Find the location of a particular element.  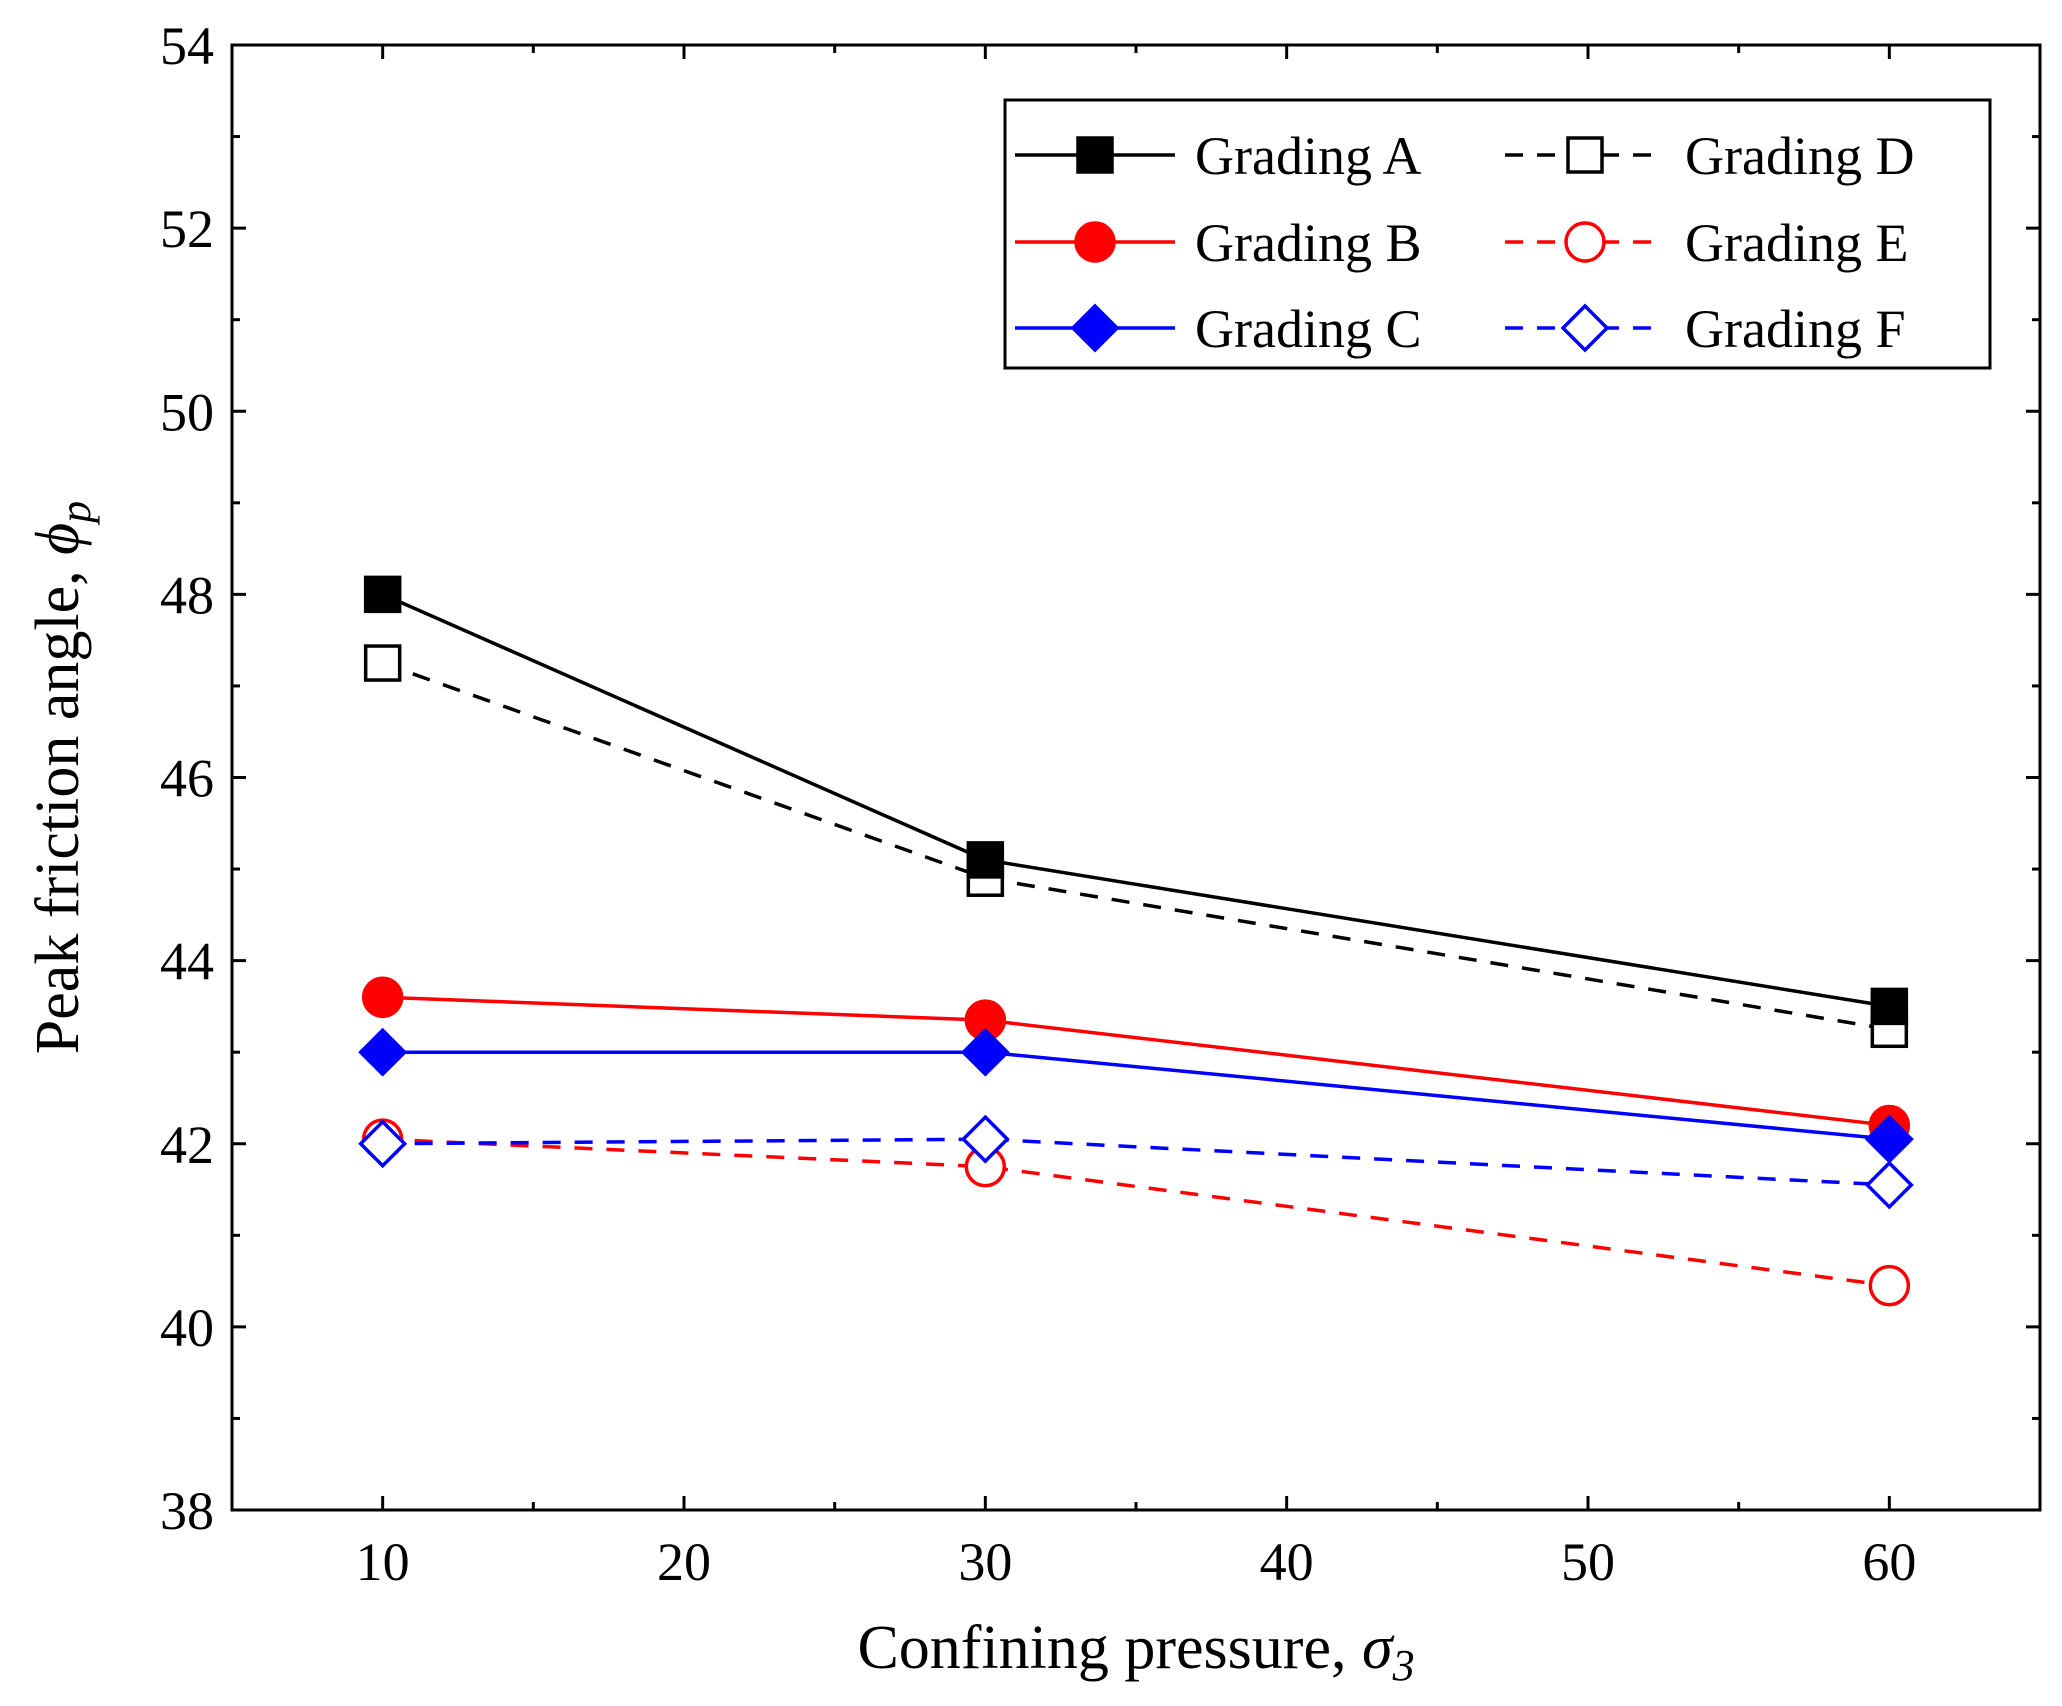

legend-item-grading-a: Grading A is located at coordinates (1218, 156).